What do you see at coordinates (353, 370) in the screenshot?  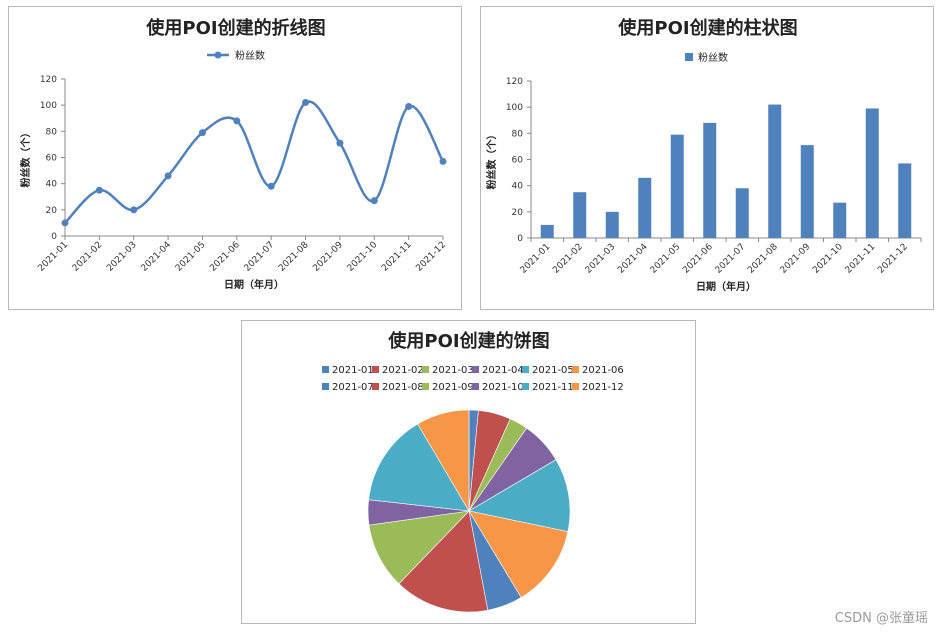 I see `legend-label: 2021-01` at bounding box center [353, 370].